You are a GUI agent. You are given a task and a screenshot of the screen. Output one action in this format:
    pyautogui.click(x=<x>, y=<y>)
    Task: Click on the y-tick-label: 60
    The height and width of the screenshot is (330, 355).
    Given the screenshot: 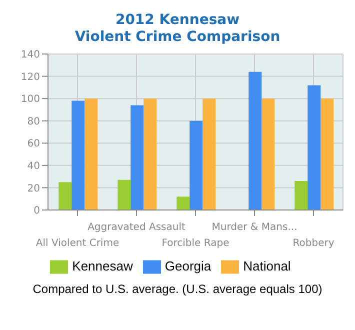 What is the action you would take?
    pyautogui.click(x=33, y=144)
    